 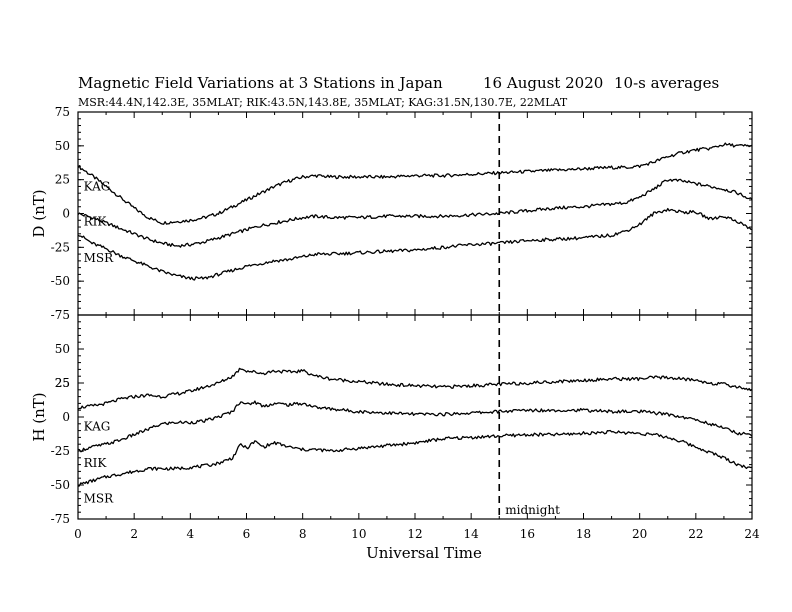 What do you see at coordinates (62, 146) in the screenshot?
I see `d-ytick-label: 50` at bounding box center [62, 146].